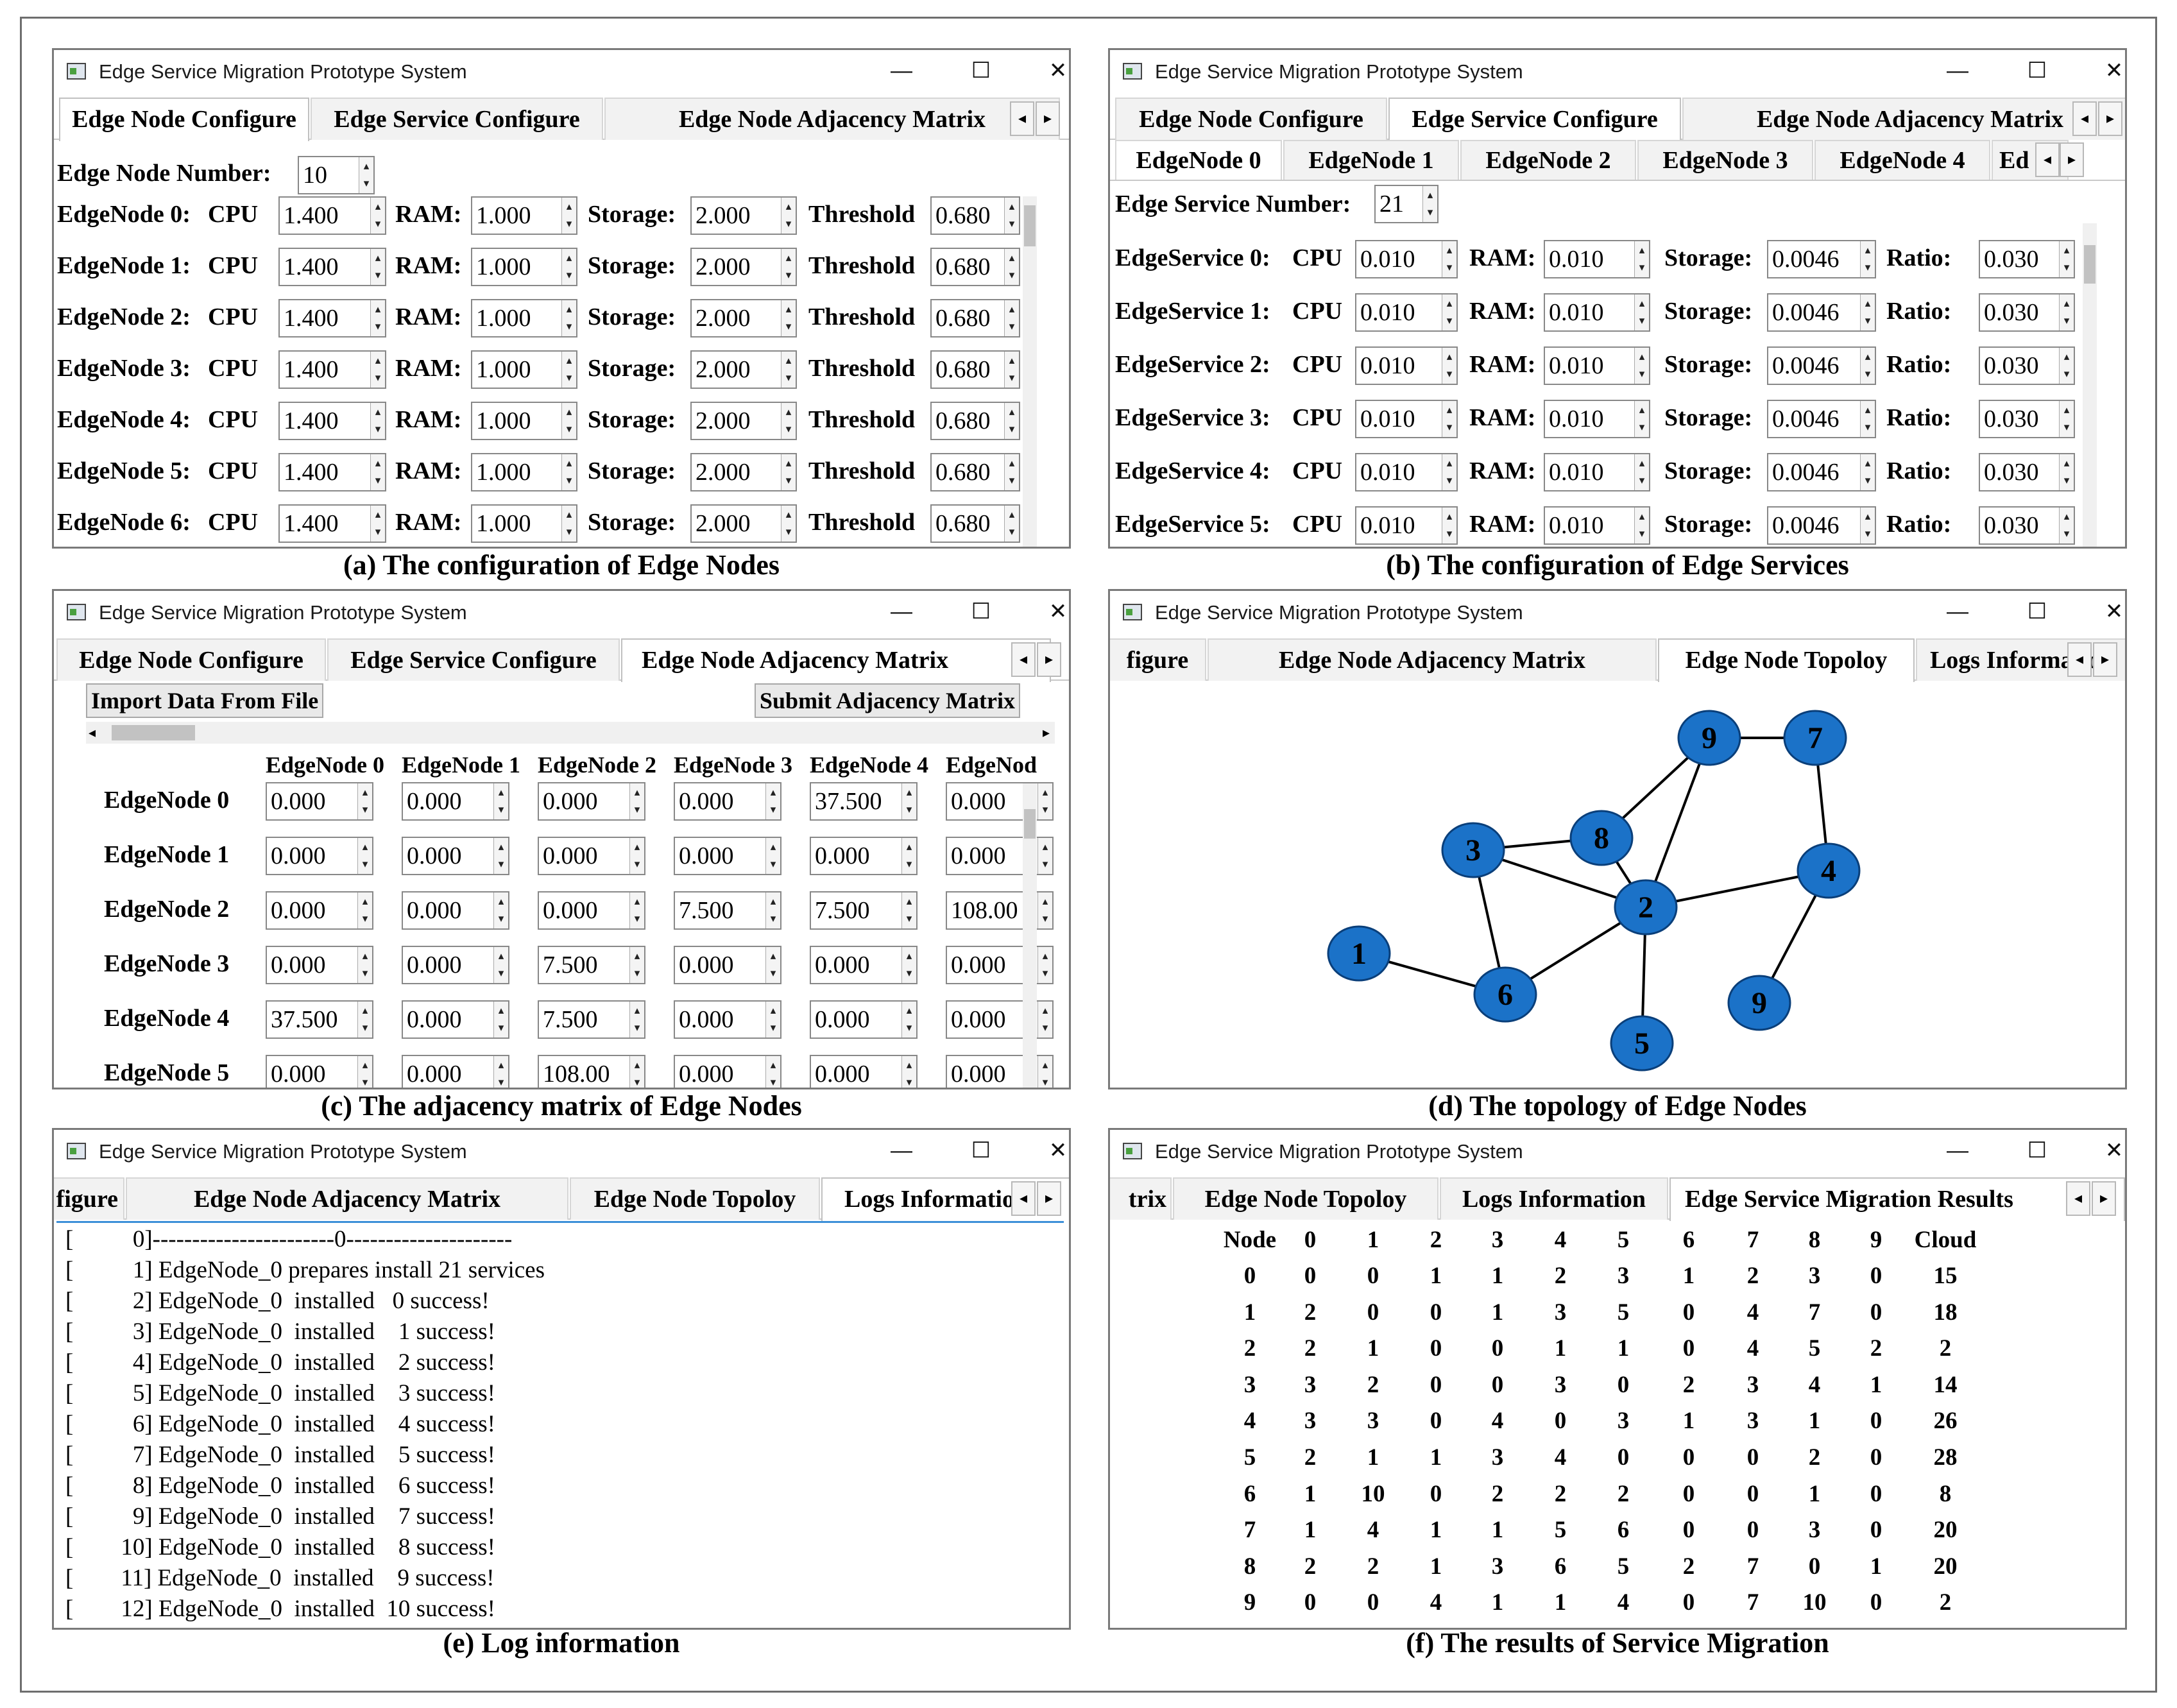 The height and width of the screenshot is (1708, 2177). Describe the element at coordinates (1902, 160) in the screenshot. I see `subtab-edgenode-4: EdgeNode 4` at that location.